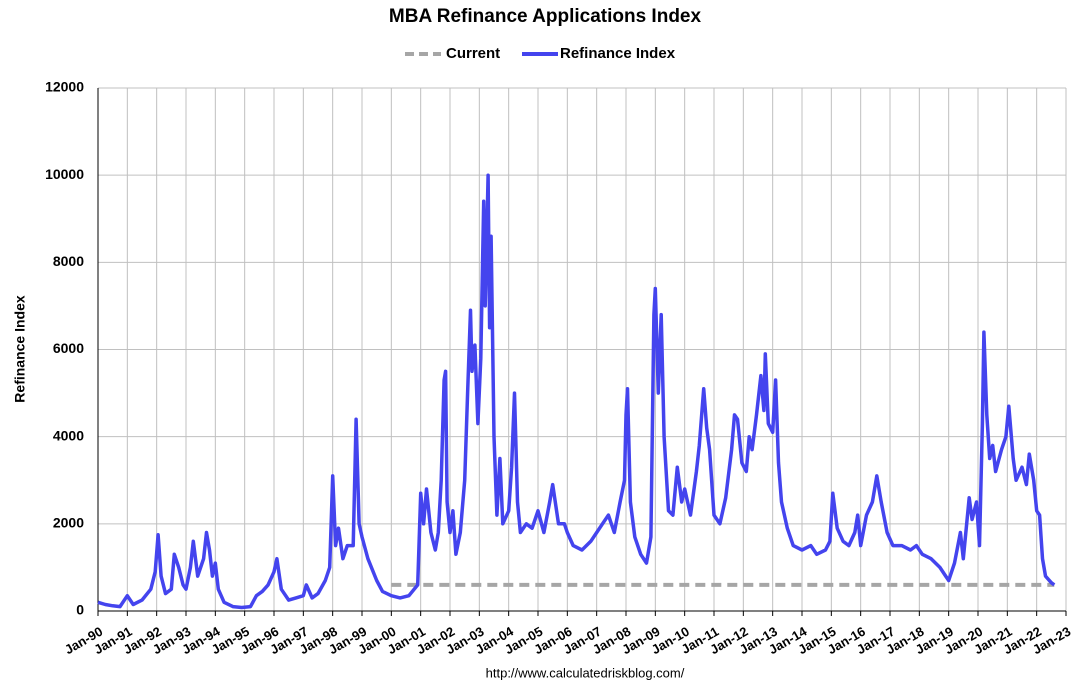 This screenshot has width=1087, height=689. Describe the element at coordinates (68, 348) in the screenshot. I see `y-tick-label: 6000` at that location.